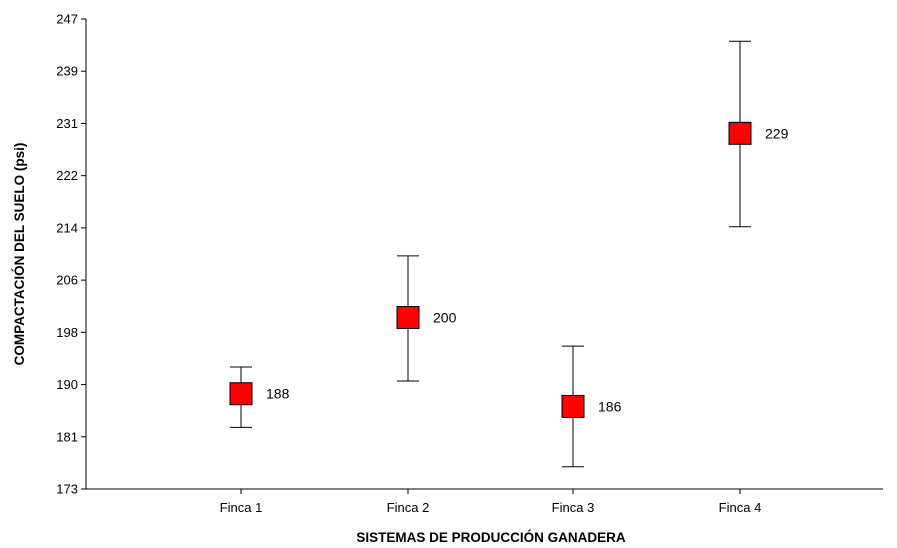 This screenshot has height=548, width=897. What do you see at coordinates (67, 384) in the screenshot?
I see `y-tick-label: 190` at bounding box center [67, 384].